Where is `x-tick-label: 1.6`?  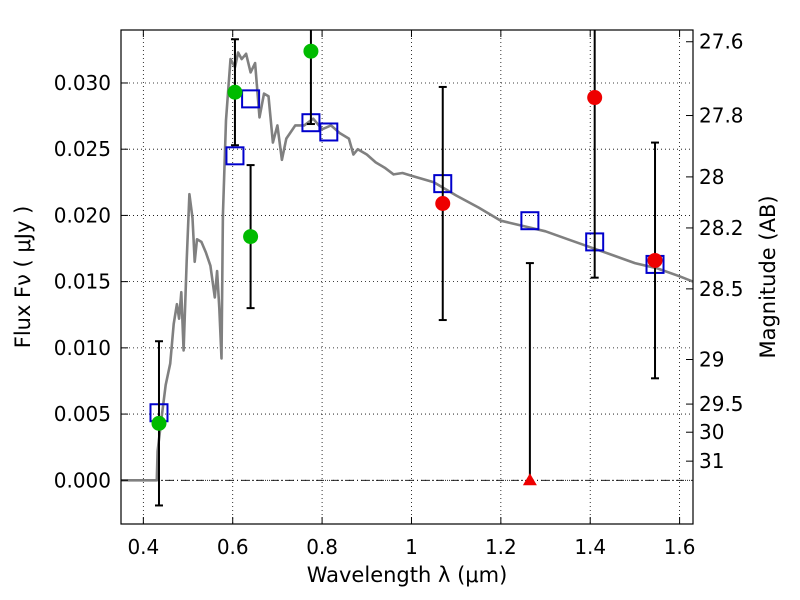 x-tick-label: 1.6 is located at coordinates (680, 547).